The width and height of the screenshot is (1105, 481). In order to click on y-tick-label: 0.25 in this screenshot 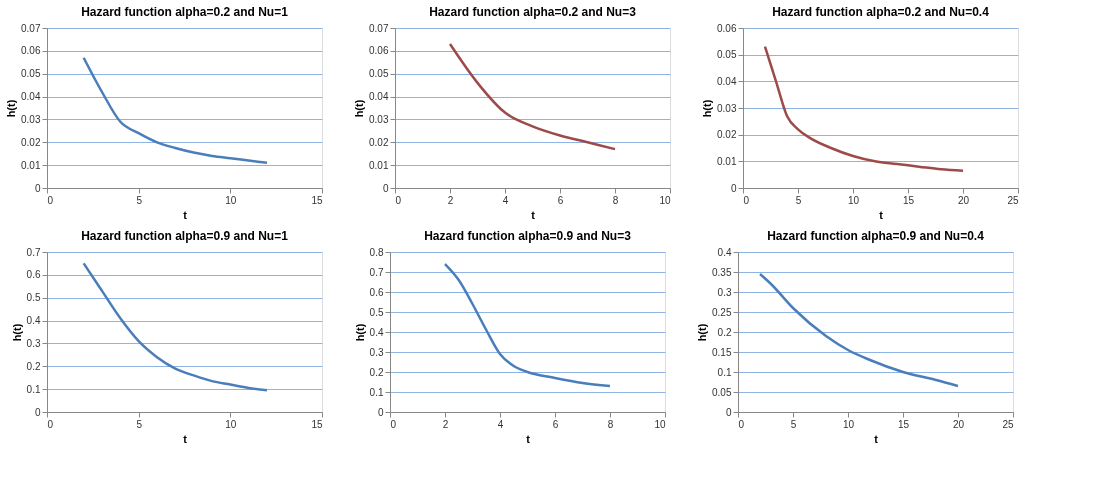, I will do `click(722, 312)`.